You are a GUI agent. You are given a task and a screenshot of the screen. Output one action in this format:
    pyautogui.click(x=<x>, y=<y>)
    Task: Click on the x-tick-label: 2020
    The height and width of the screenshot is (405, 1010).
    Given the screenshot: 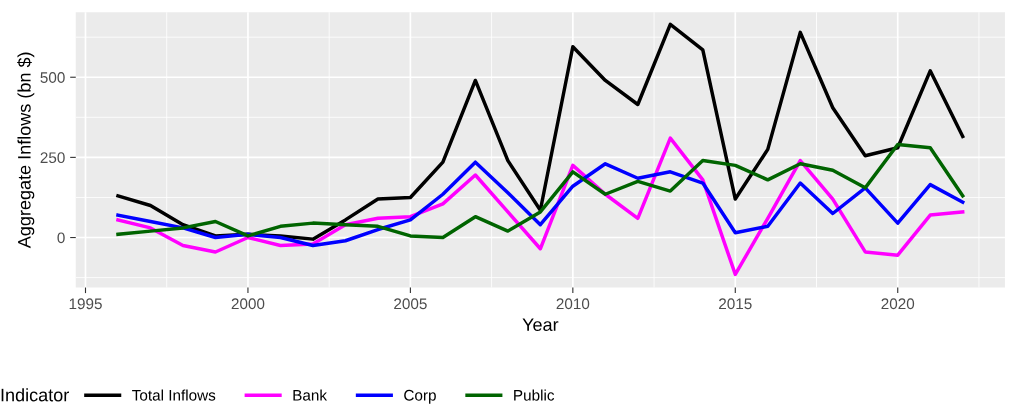 What is the action you would take?
    pyautogui.click(x=898, y=304)
    